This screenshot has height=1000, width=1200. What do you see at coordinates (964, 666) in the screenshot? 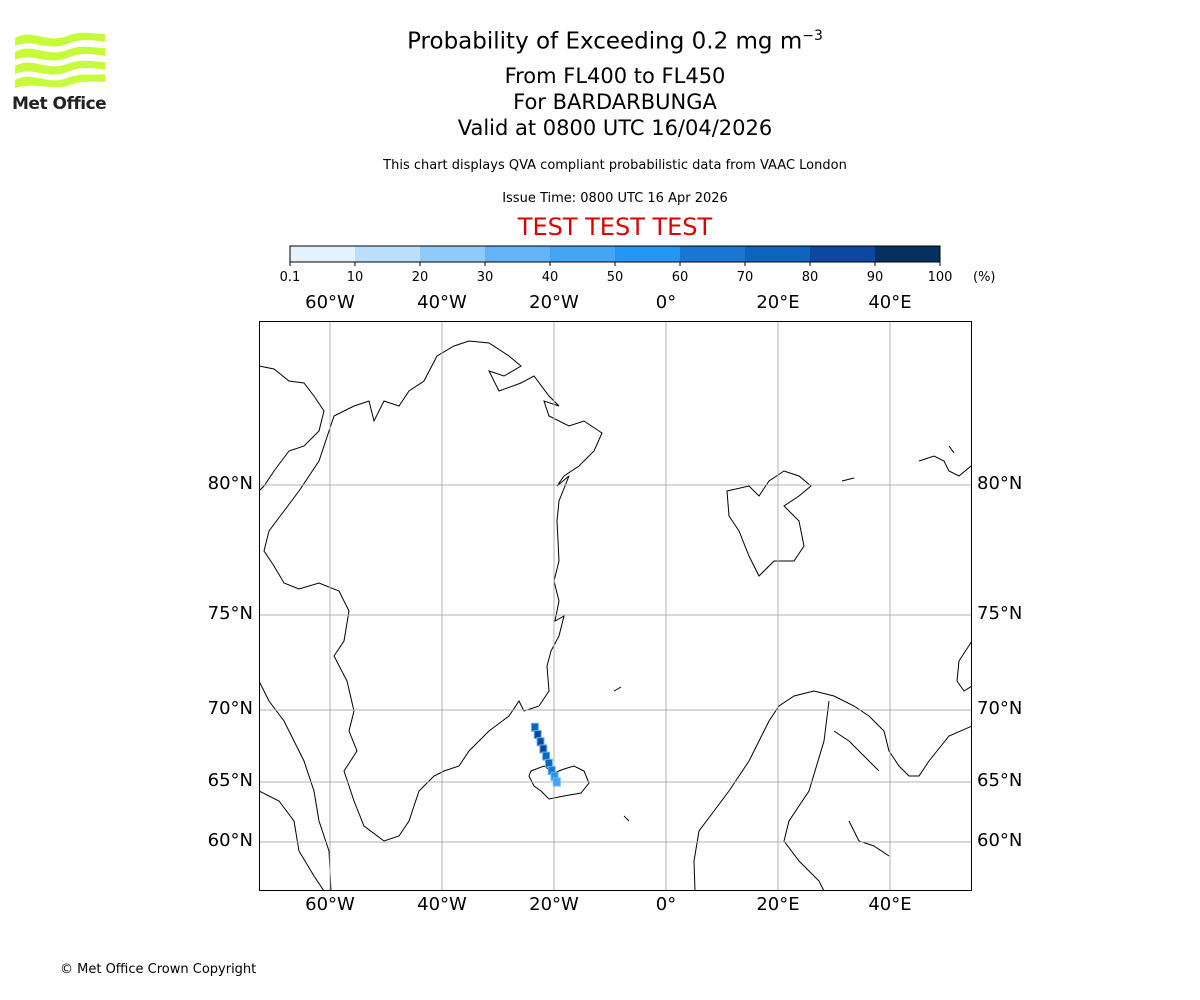
I see `coast-novaya-zemlya` at bounding box center [964, 666].